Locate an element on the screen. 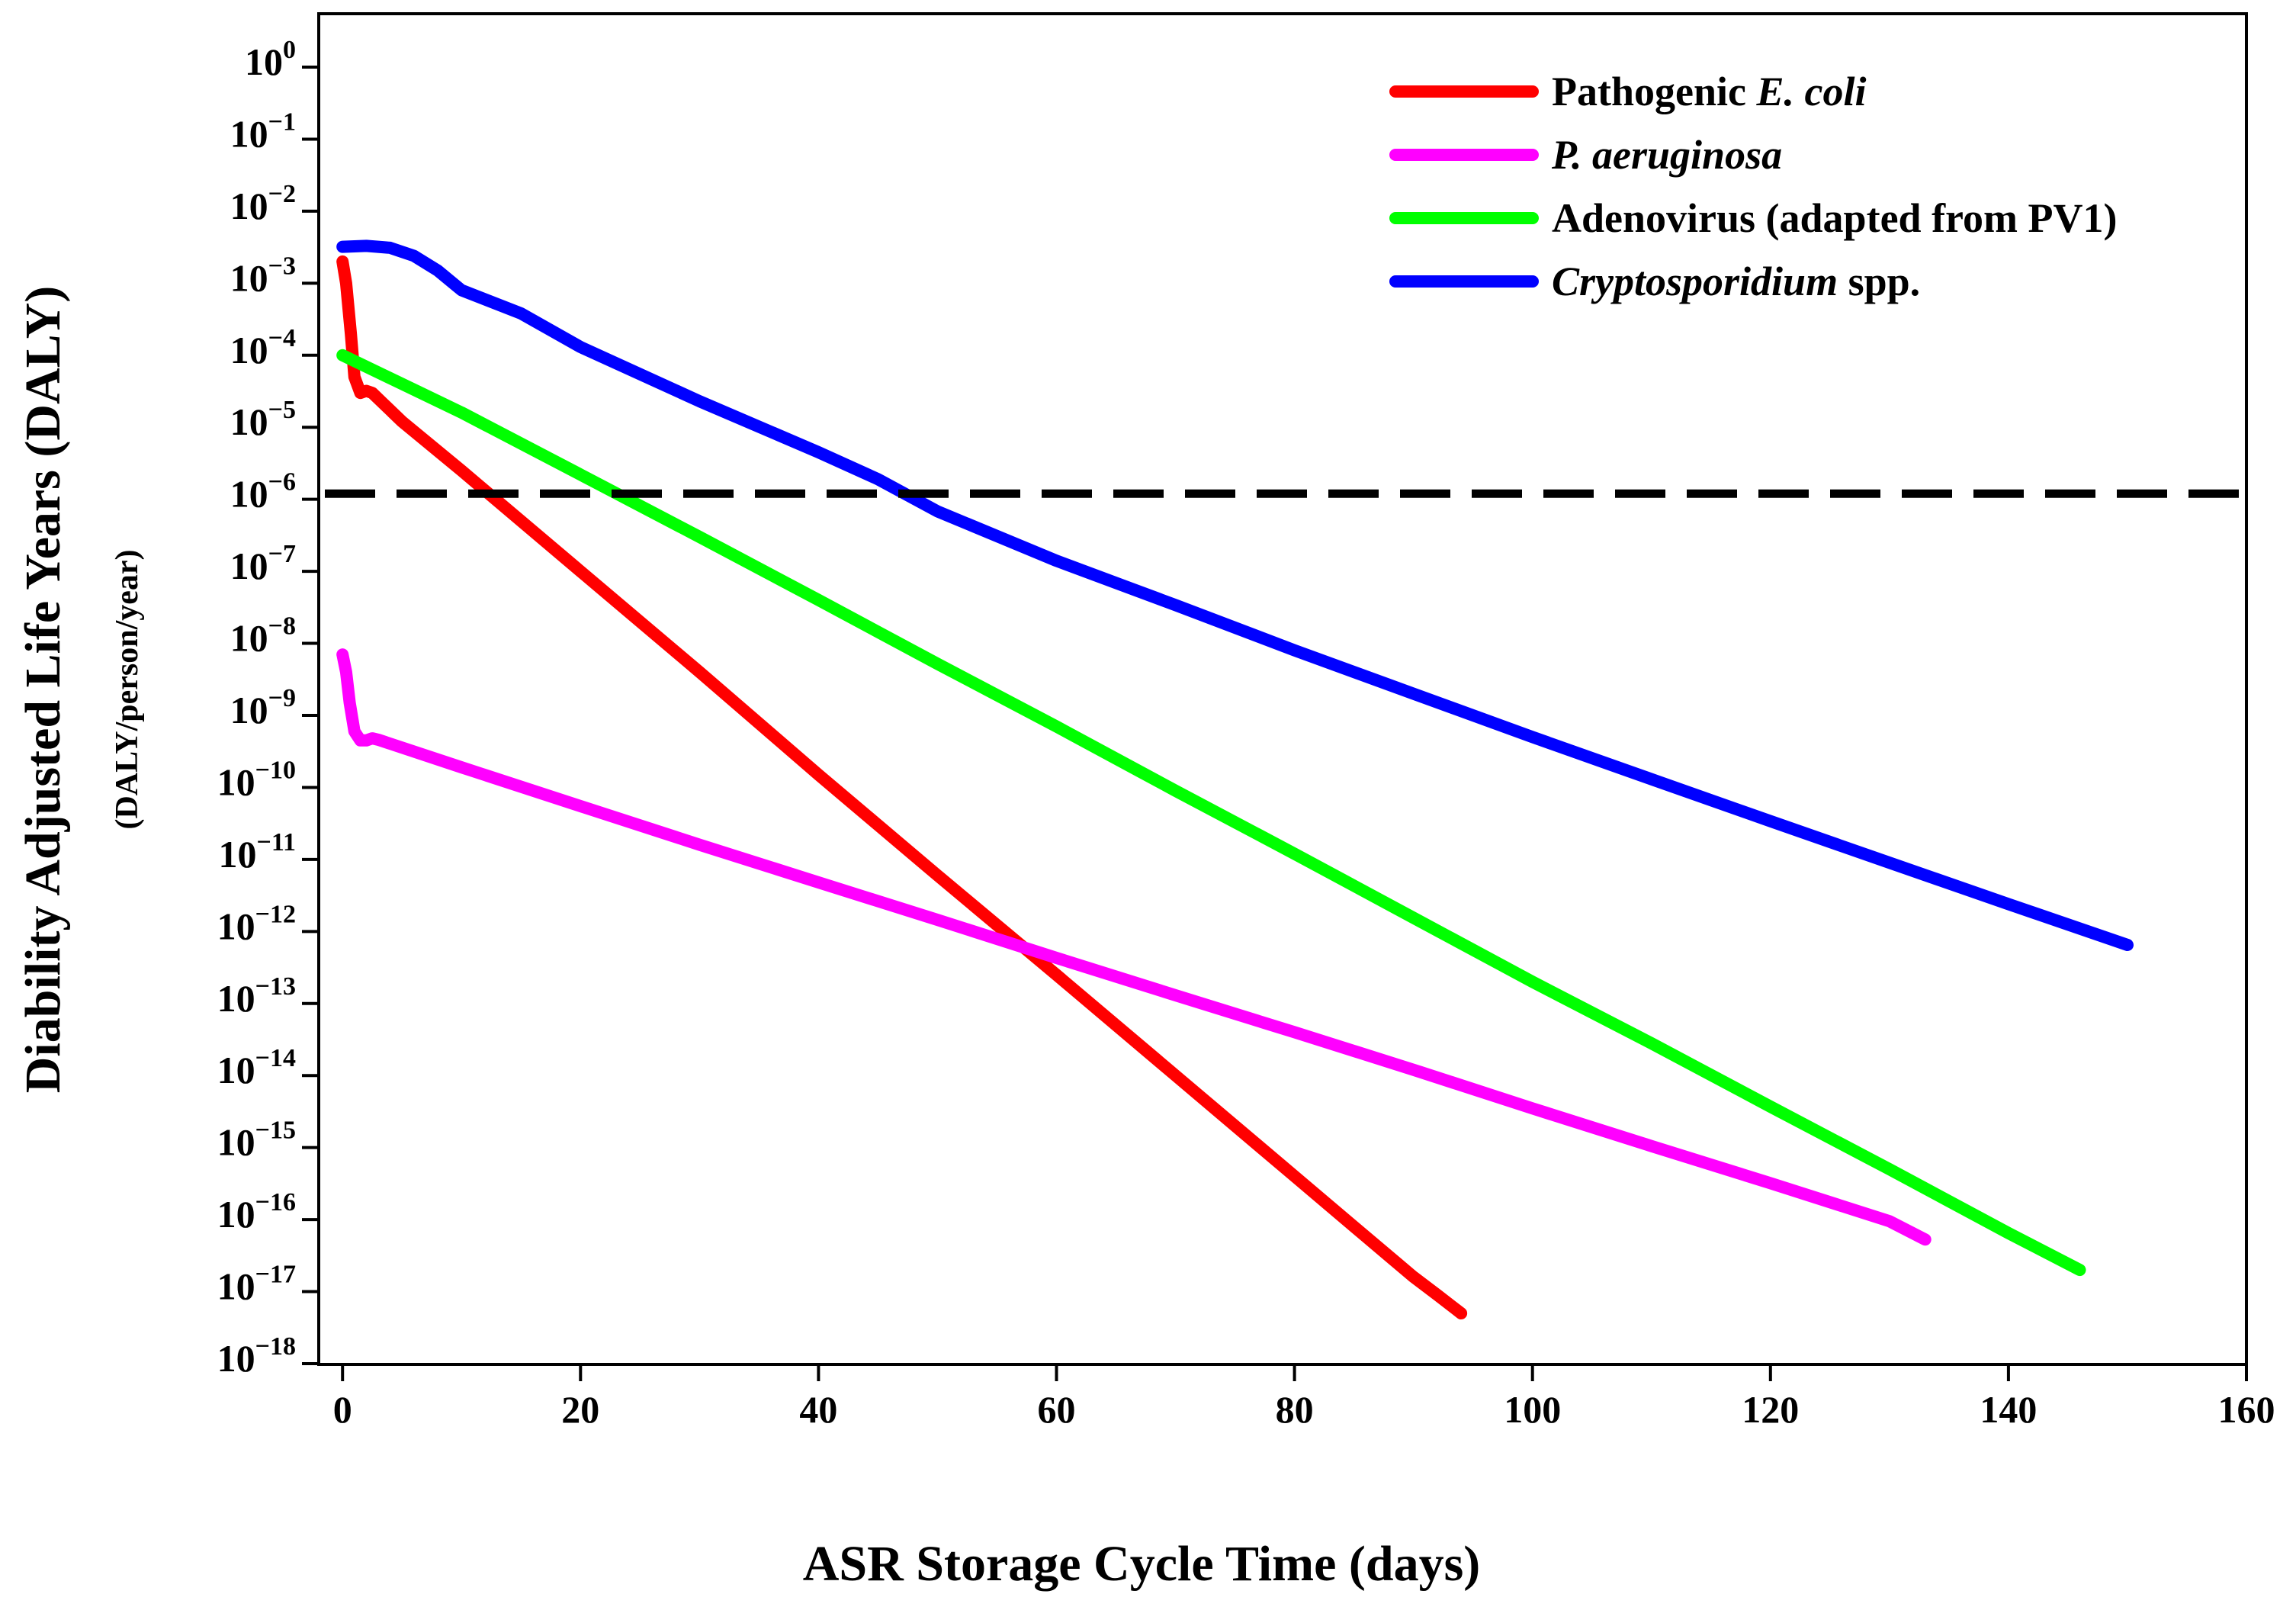 This screenshot has width=2296, height=1610. x-tick-label: 140 is located at coordinates (2008, 1409).